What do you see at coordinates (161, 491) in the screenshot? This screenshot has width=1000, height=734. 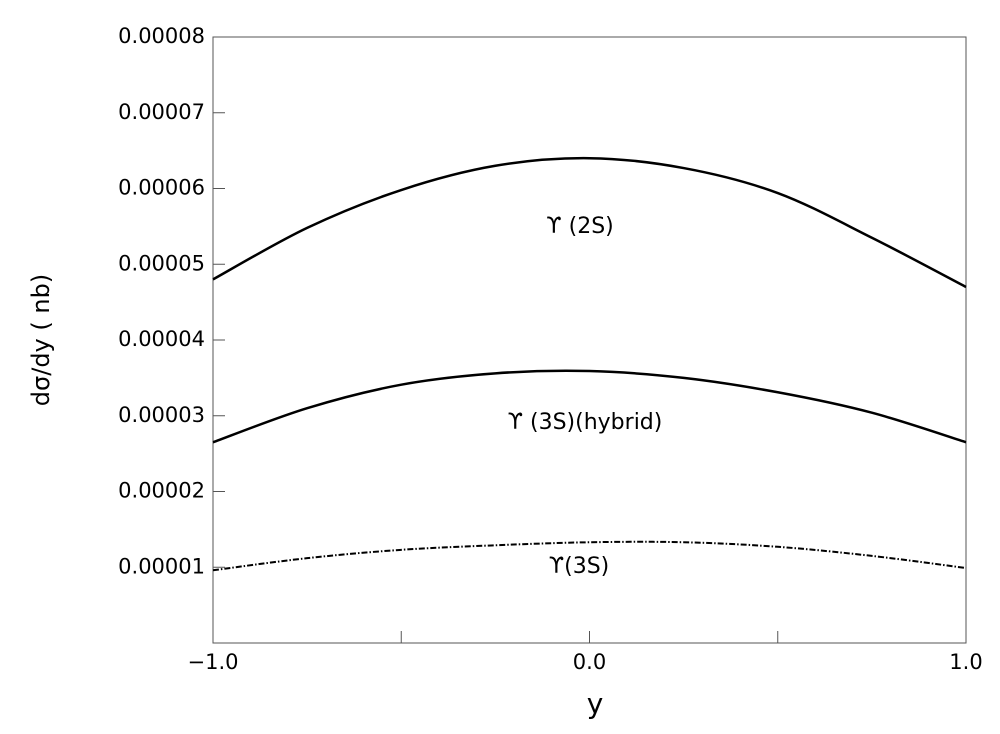 I see `y-tick-label: 0.00002` at bounding box center [161, 491].